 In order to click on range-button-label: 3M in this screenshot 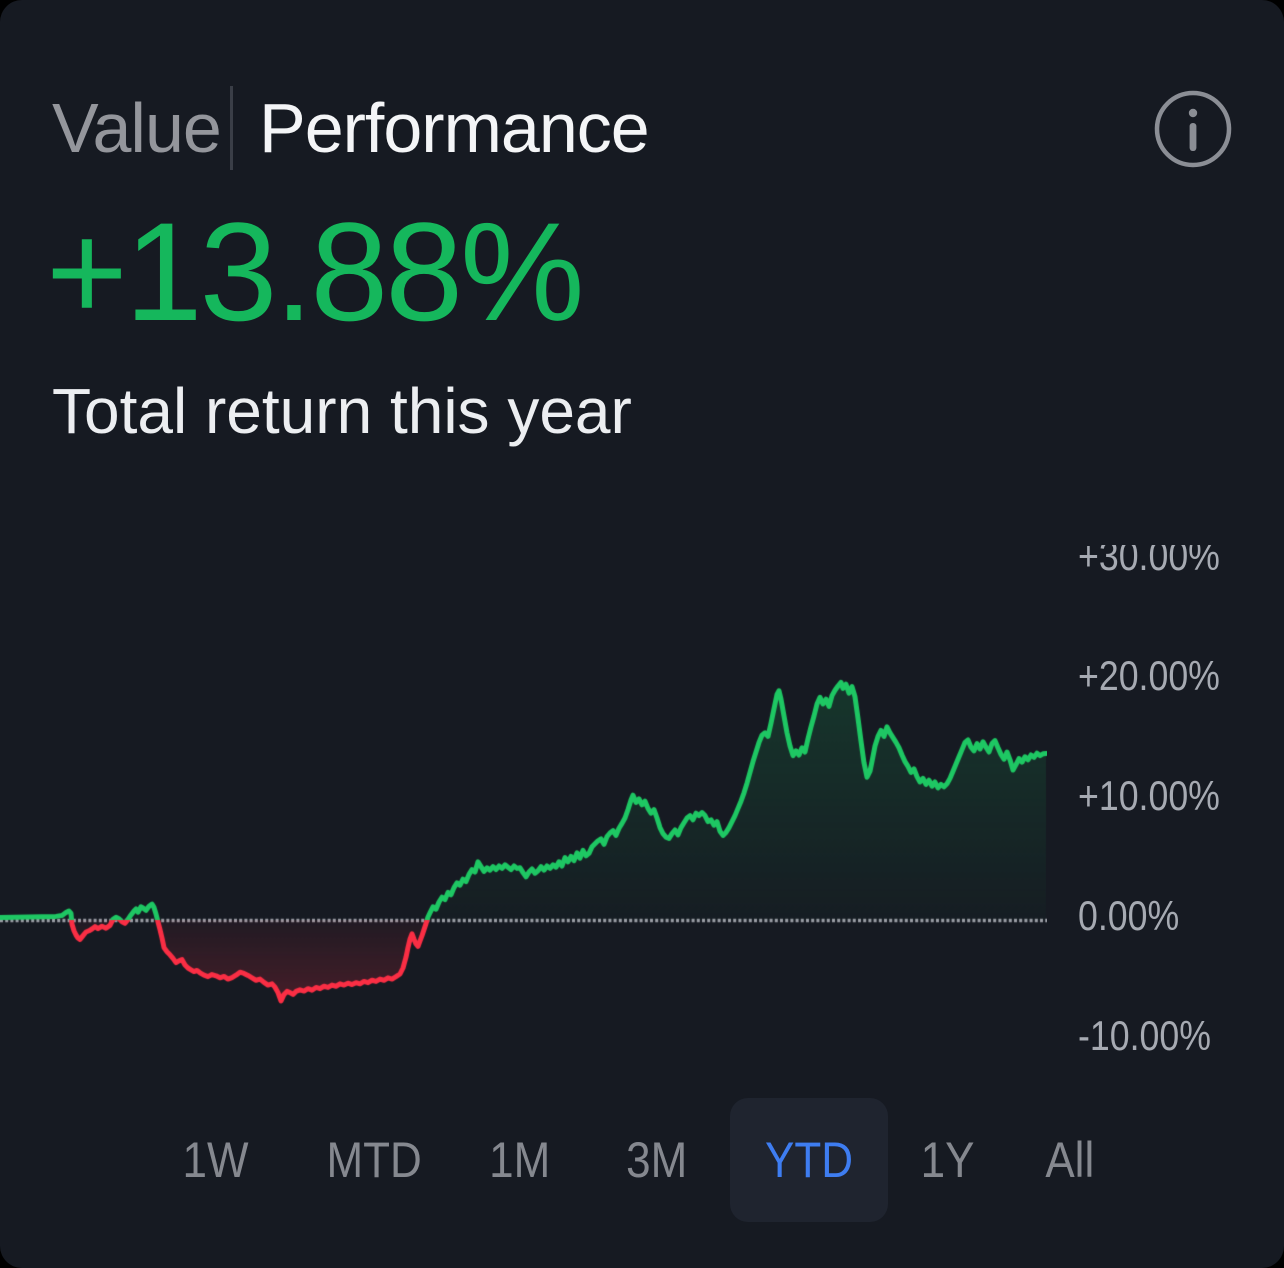, I will do `click(657, 1160)`.